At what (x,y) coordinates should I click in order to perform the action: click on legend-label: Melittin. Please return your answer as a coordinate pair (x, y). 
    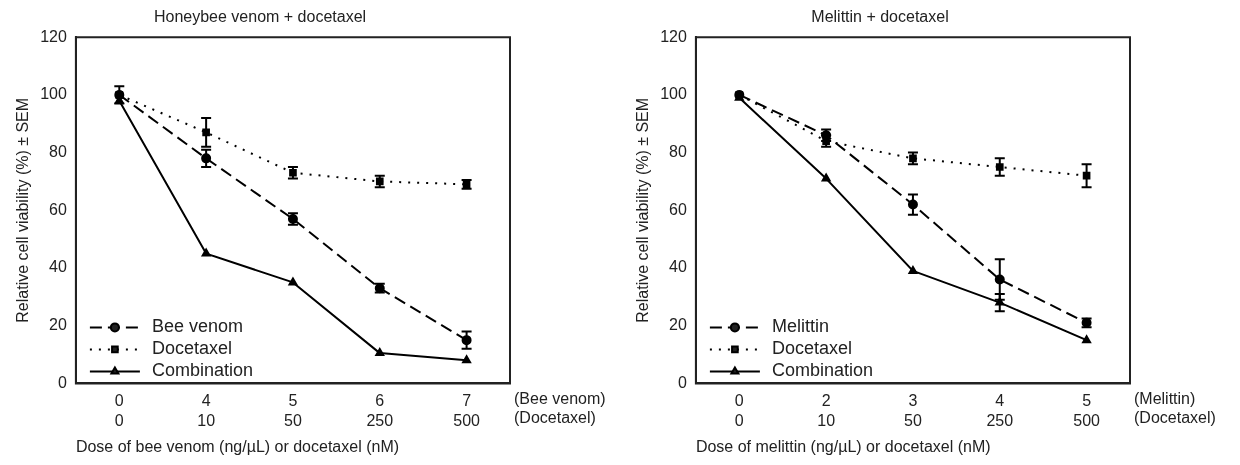
    Looking at the image, I should click on (800, 326).